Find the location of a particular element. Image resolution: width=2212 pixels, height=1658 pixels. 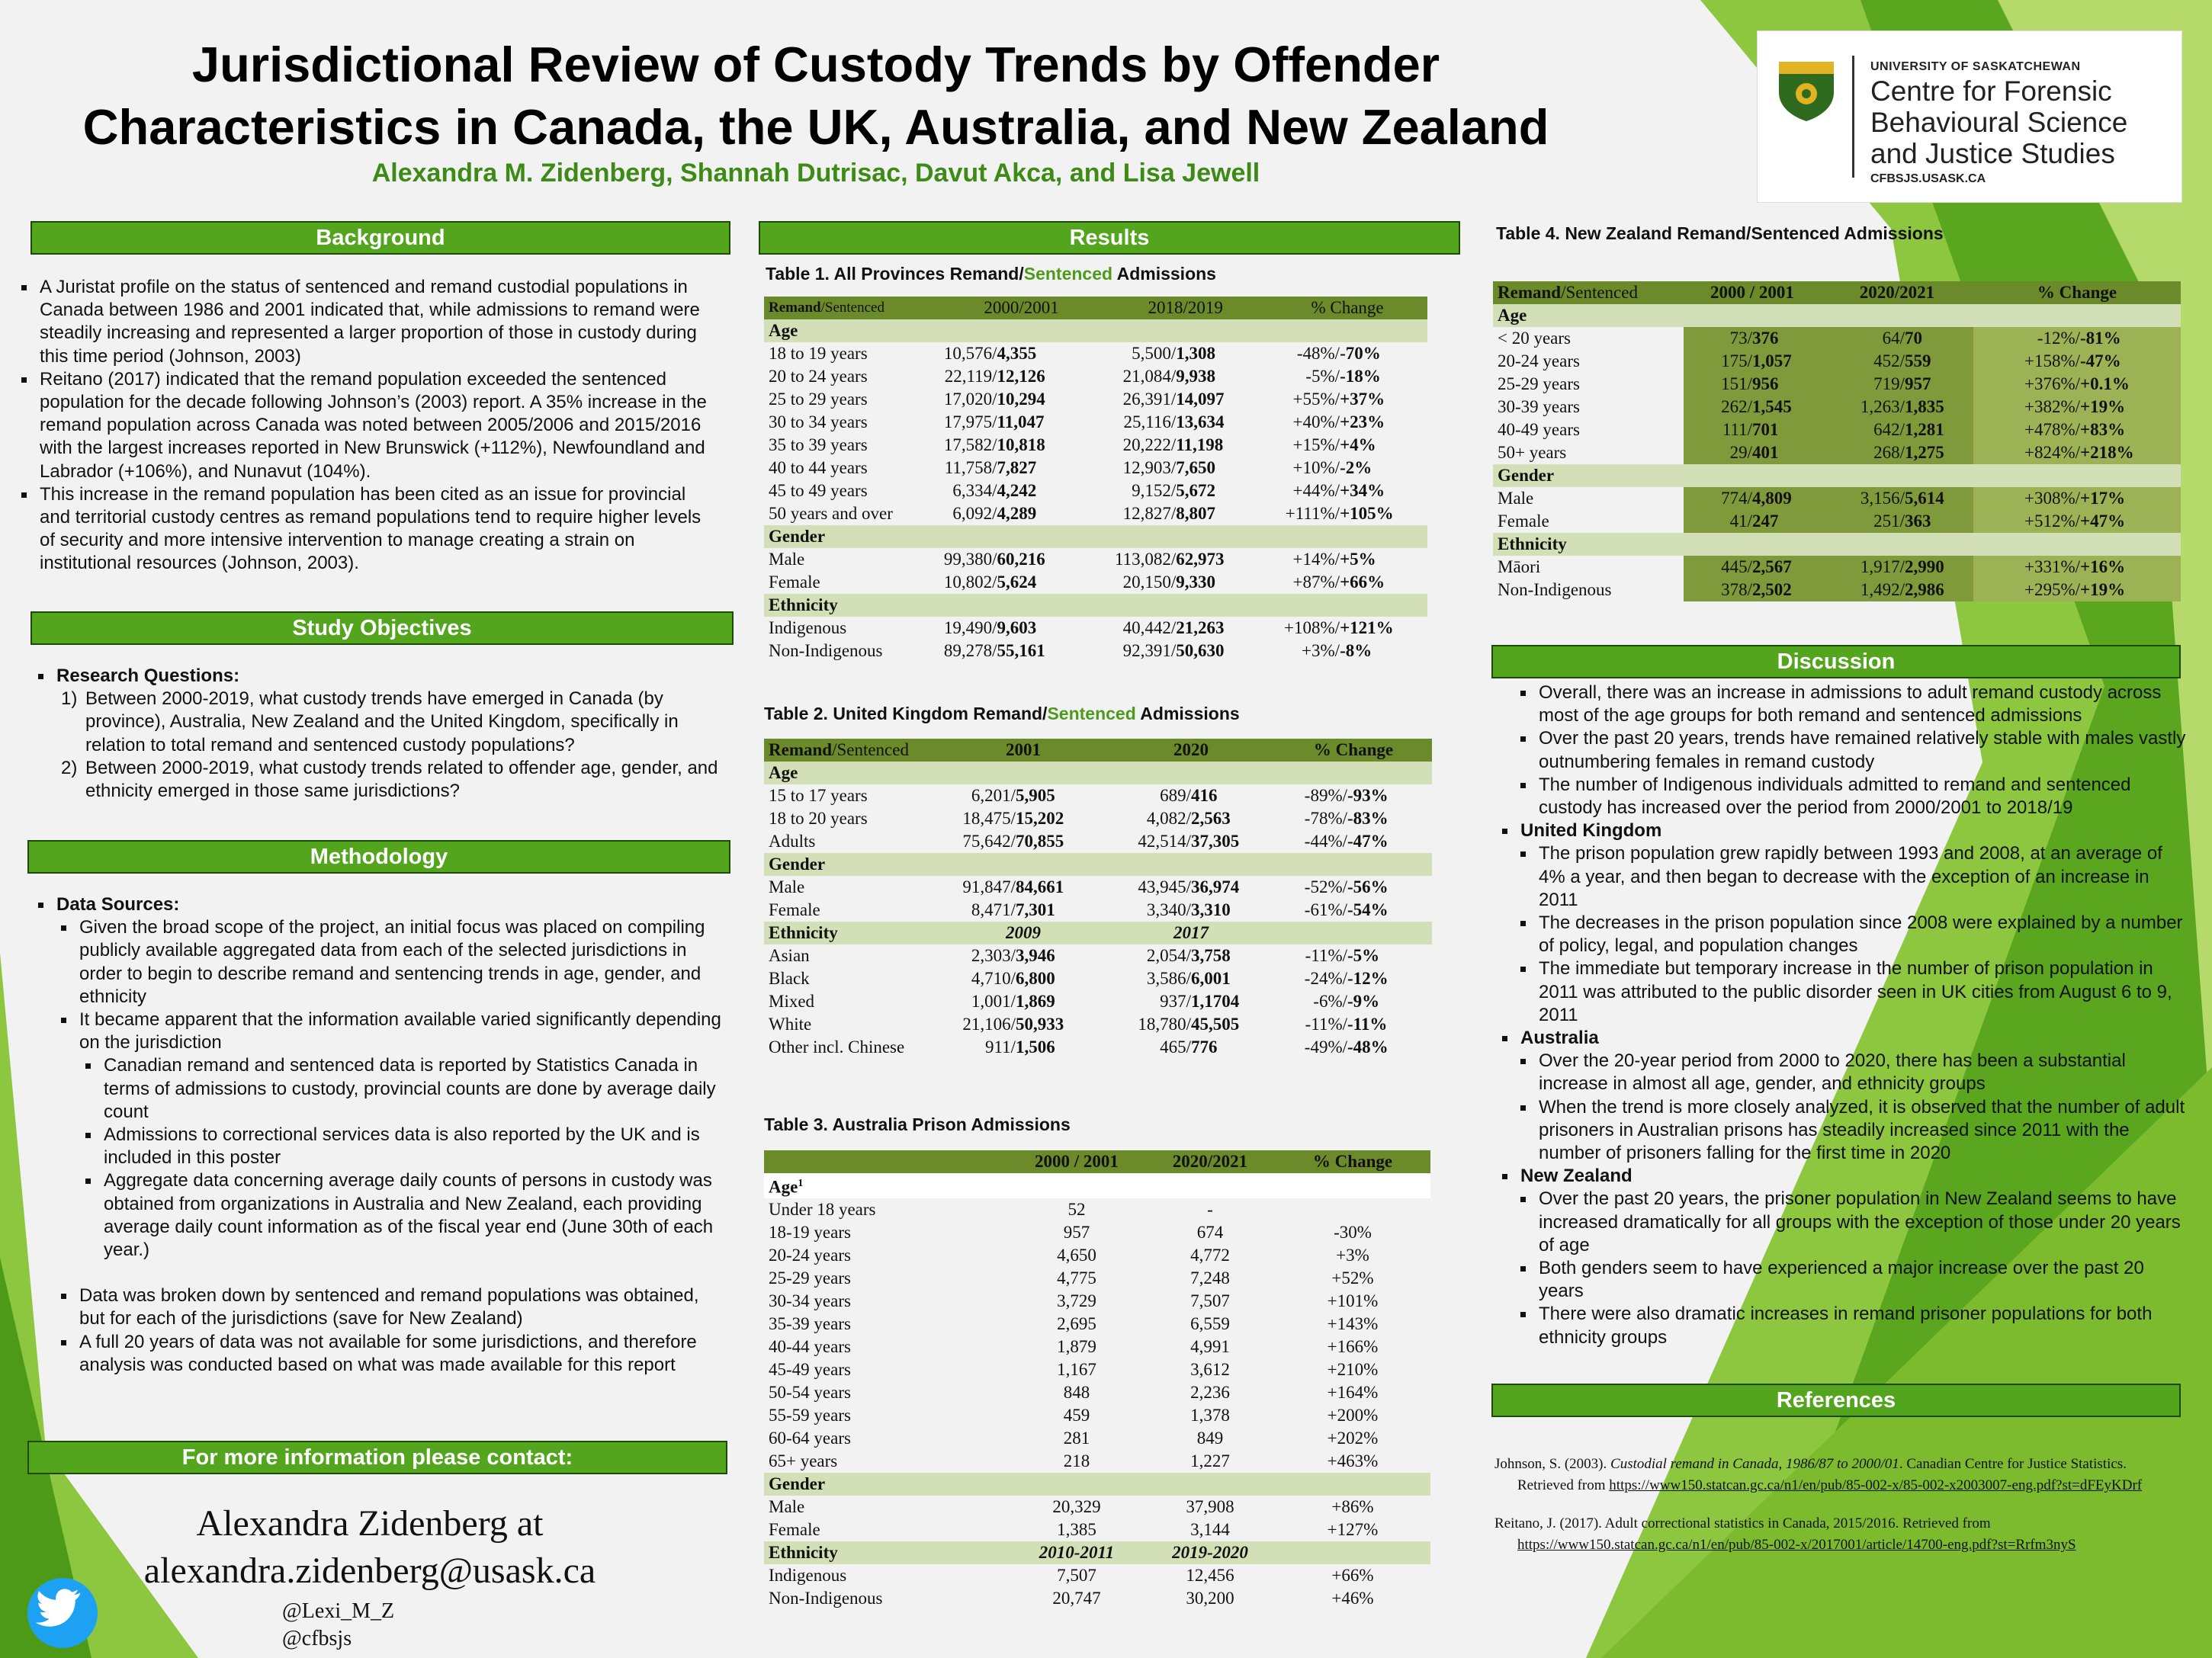

table-value: 459 is located at coordinates (1077, 1415).